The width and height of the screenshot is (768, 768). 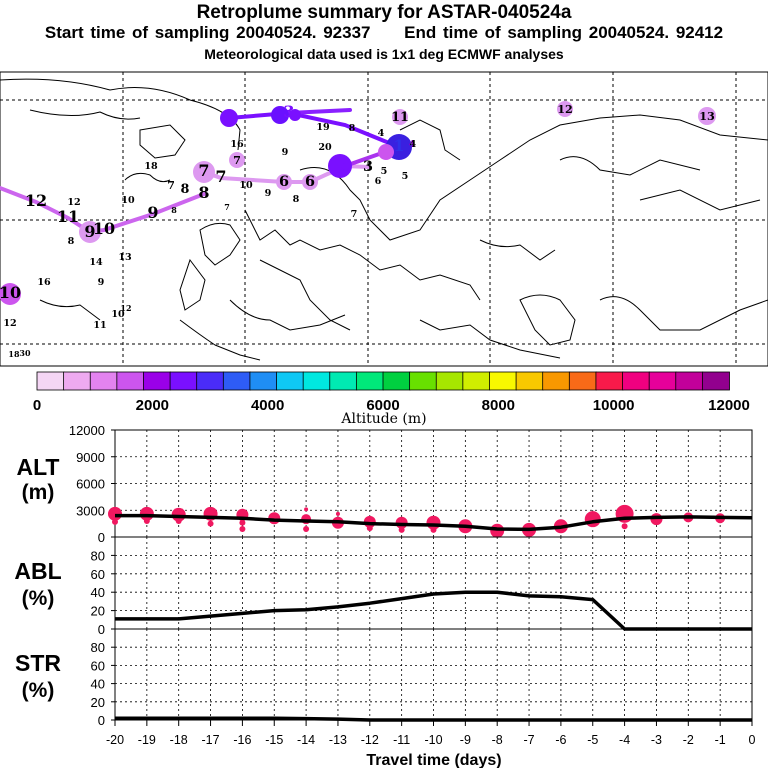 I want to click on colorbar-tick-label: 2000, so click(x=152, y=405).